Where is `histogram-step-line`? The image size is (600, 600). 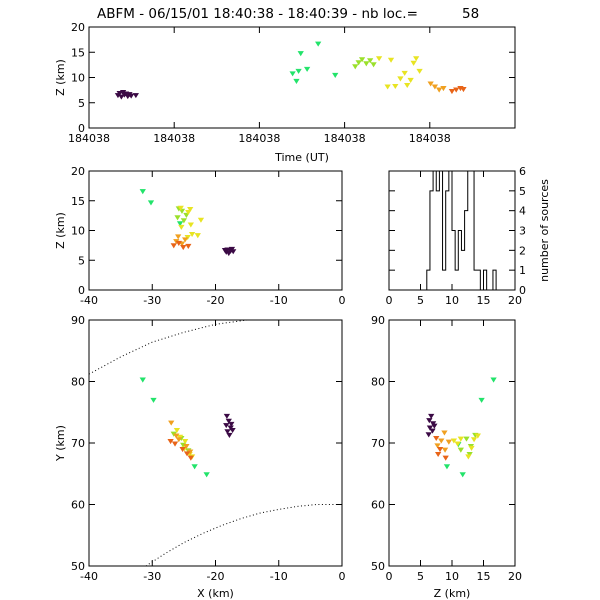
histogram-step-line is located at coordinates (452, 230).